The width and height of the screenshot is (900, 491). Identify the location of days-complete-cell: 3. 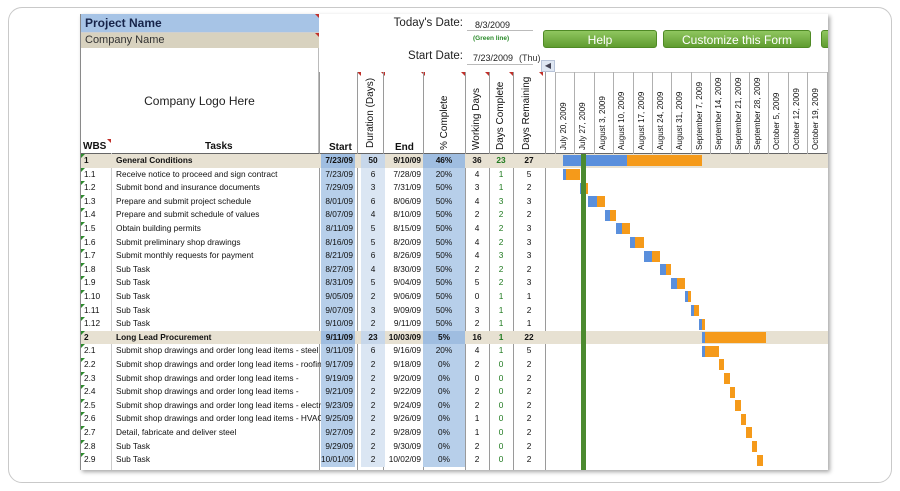
(501, 255).